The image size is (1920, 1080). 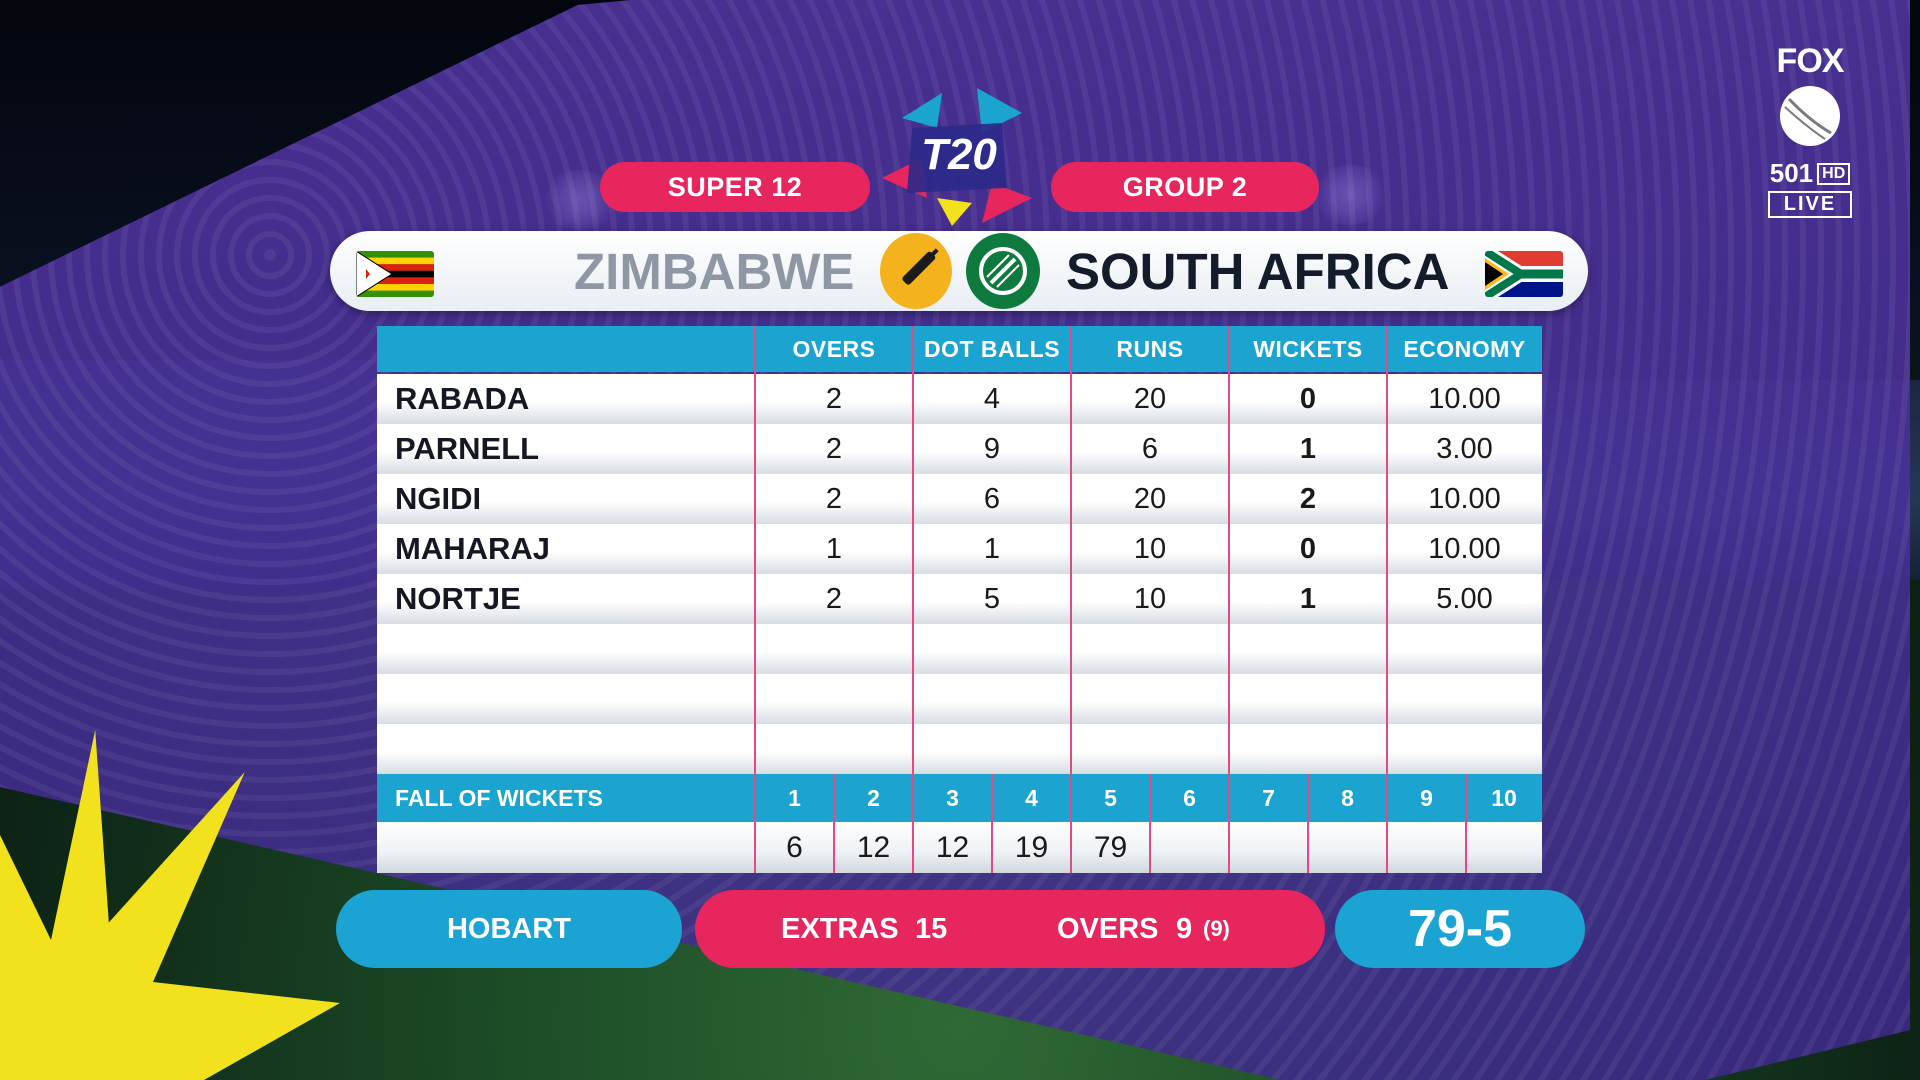 I want to click on col-wickets: WICKETS, so click(x=1308, y=348).